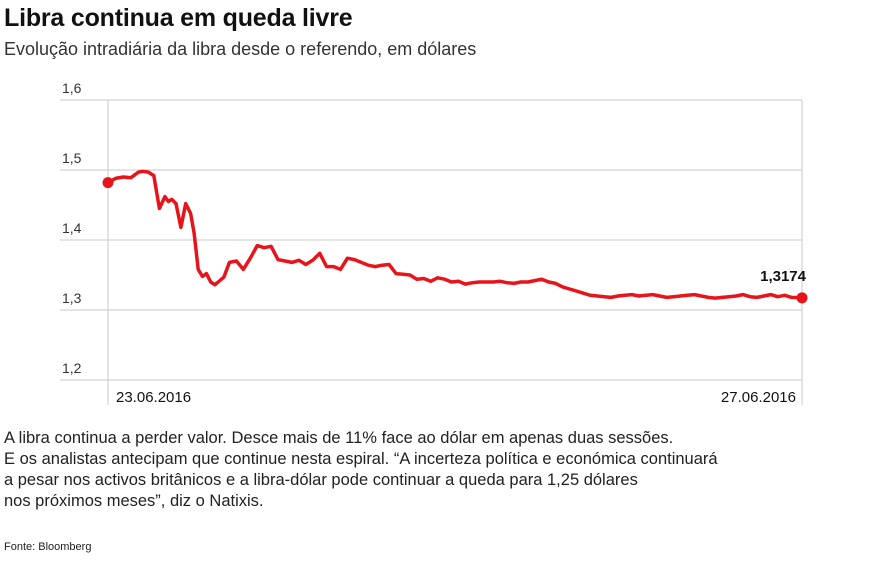 The height and width of the screenshot is (561, 896). I want to click on chart-title: Libra continua em queda livre, so click(178, 18).